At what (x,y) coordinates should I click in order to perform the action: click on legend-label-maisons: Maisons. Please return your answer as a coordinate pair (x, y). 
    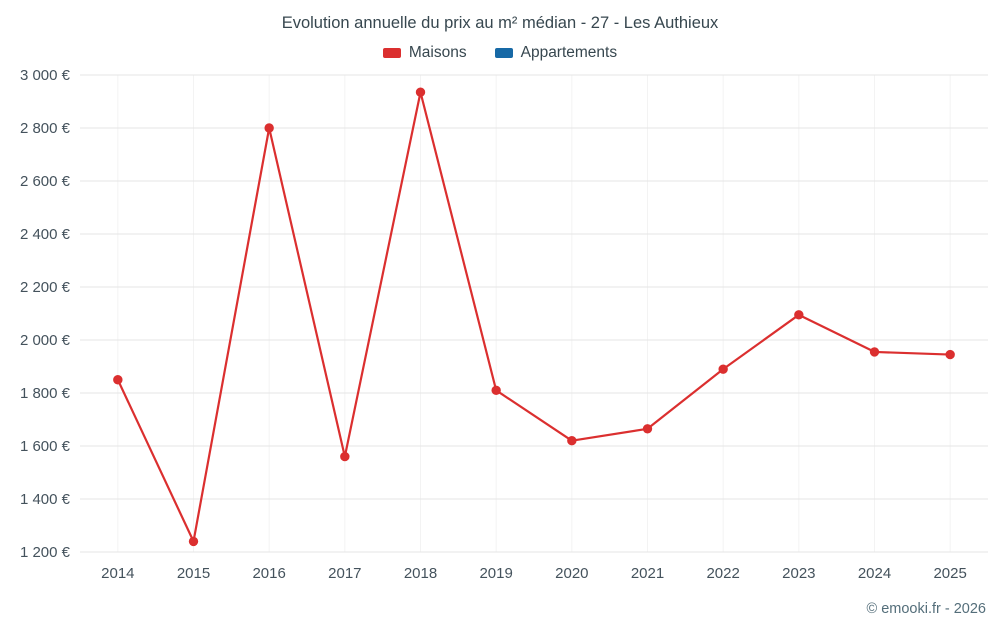
    Looking at the image, I should click on (437, 52).